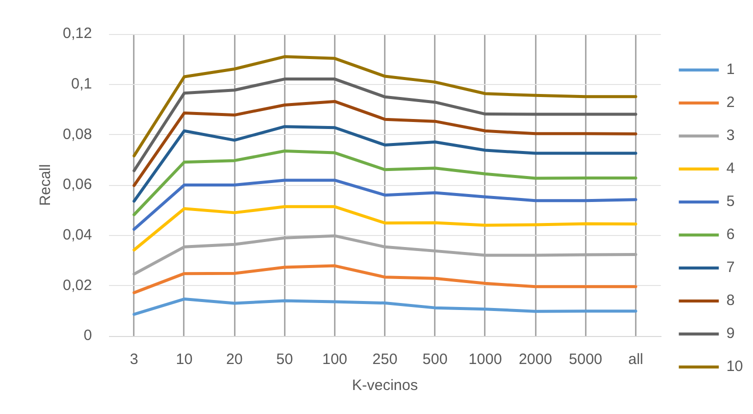 This screenshot has height=414, width=753. Describe the element at coordinates (730, 301) in the screenshot. I see `legend-label: 8` at that location.